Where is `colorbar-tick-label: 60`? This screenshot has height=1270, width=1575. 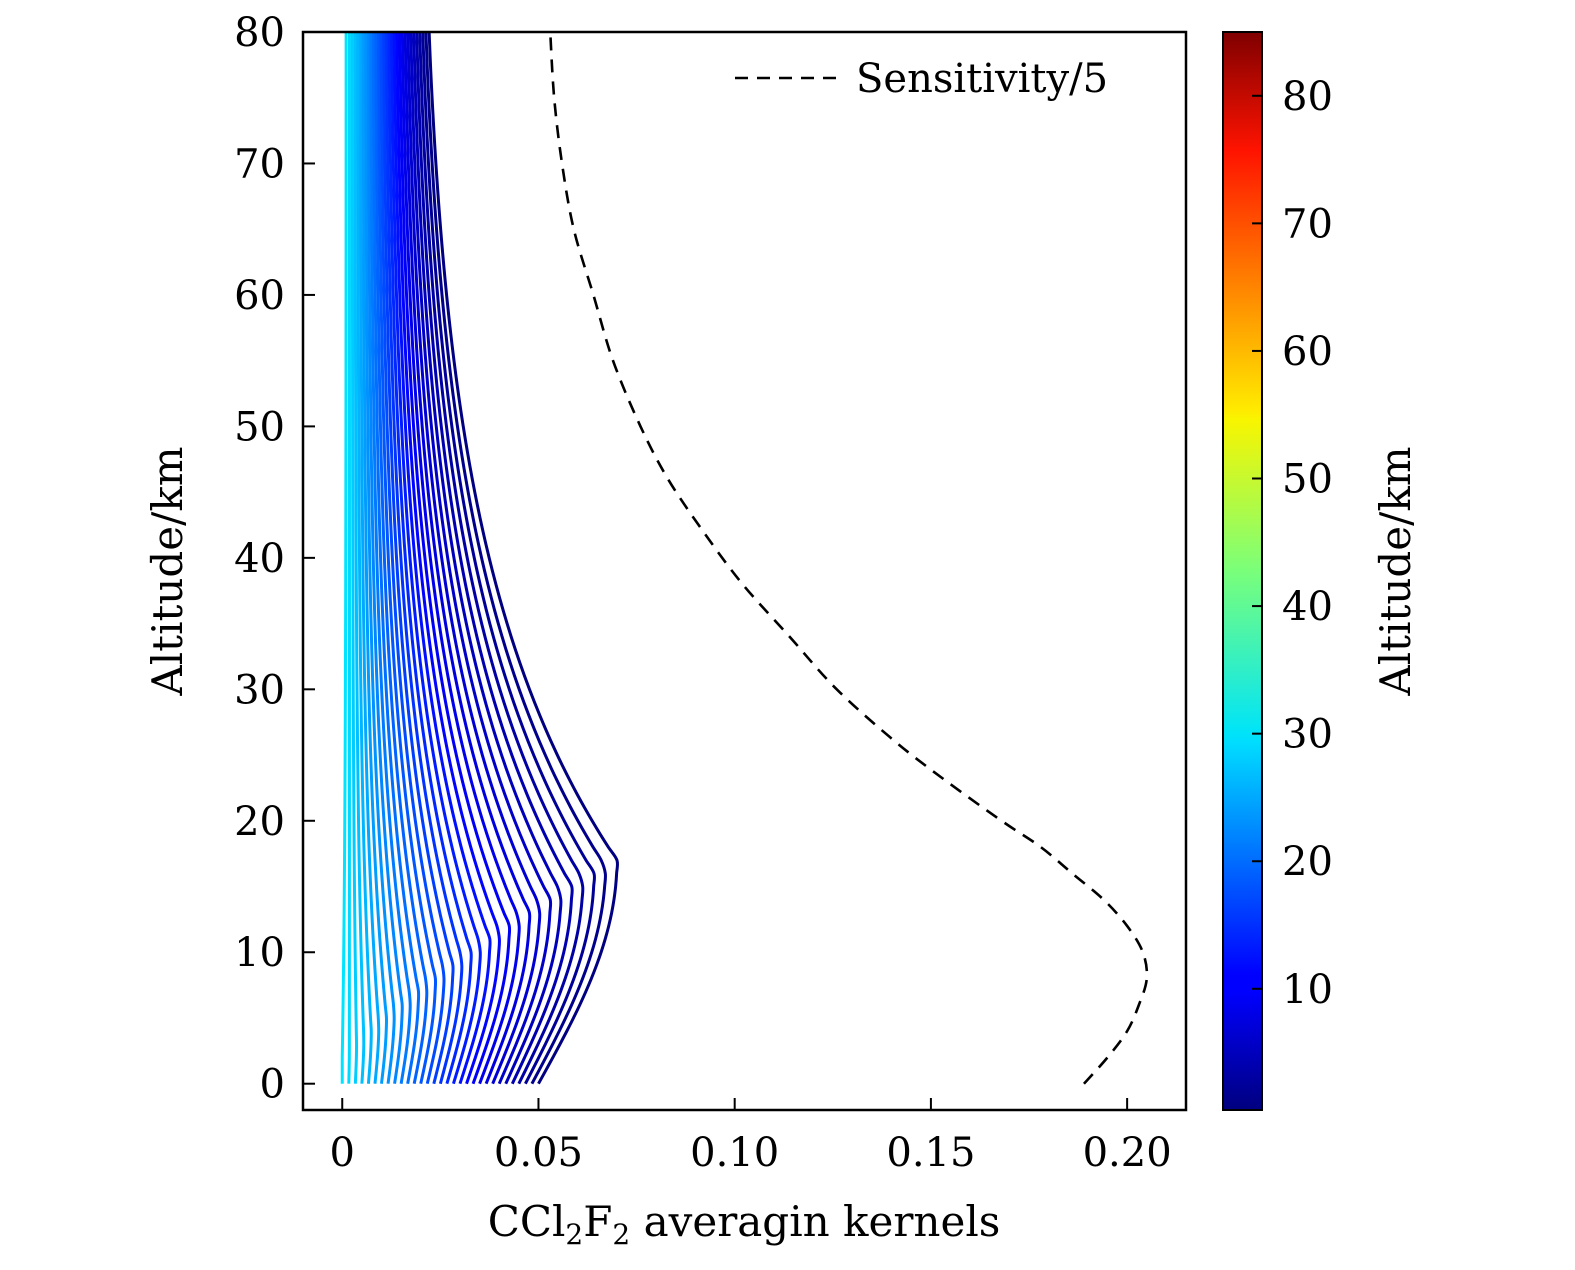 colorbar-tick-label: 60 is located at coordinates (1307, 352).